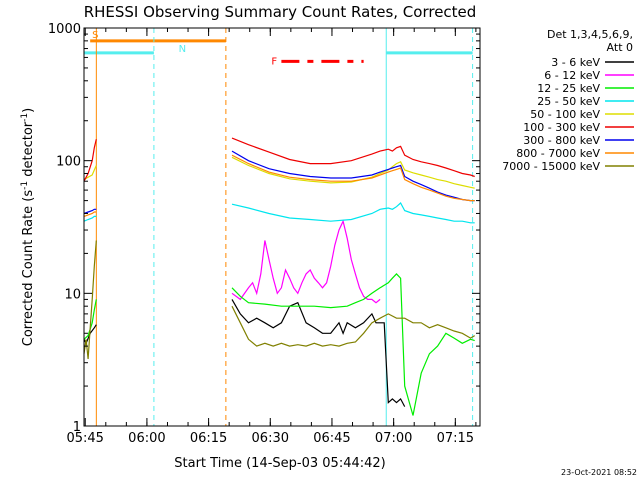  What do you see at coordinates (558, 153) in the screenshot?
I see `legend-label-800-7000-kev: 800 - 7000 keV` at bounding box center [558, 153].